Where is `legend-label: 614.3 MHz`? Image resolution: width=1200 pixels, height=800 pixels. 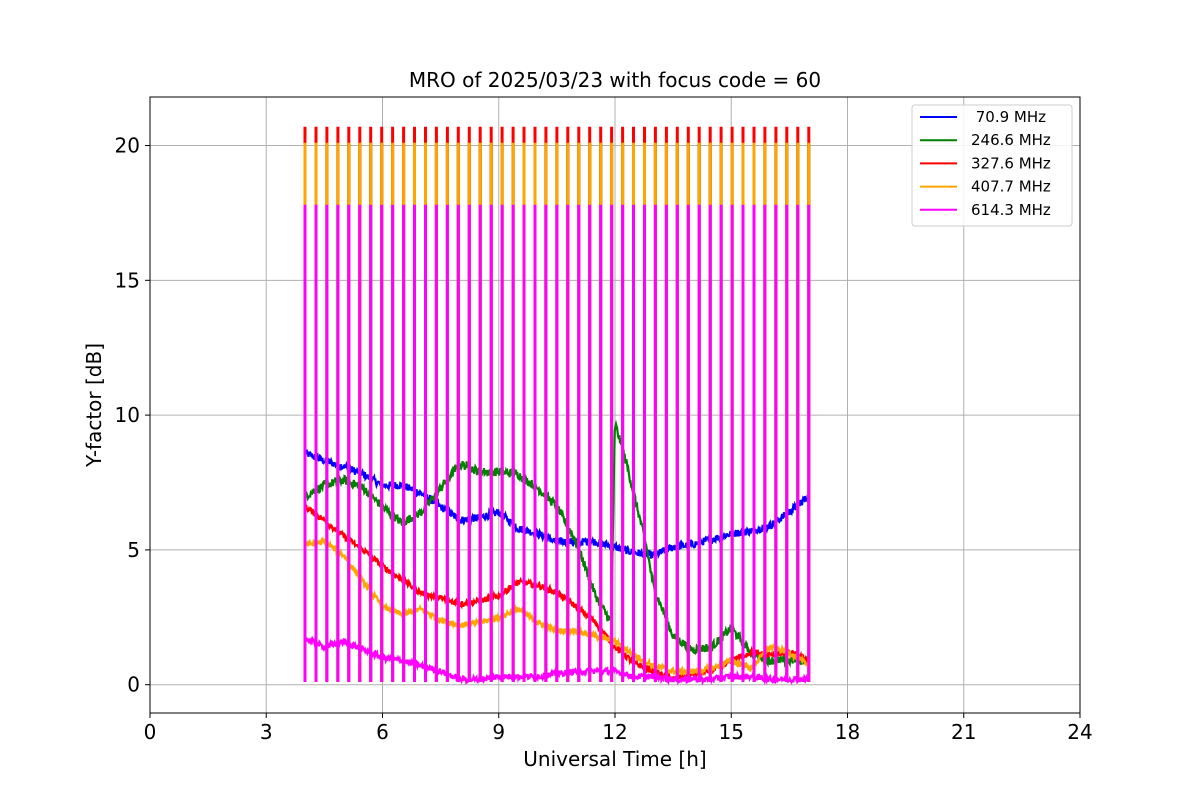 legend-label: 614.3 MHz is located at coordinates (1011, 210).